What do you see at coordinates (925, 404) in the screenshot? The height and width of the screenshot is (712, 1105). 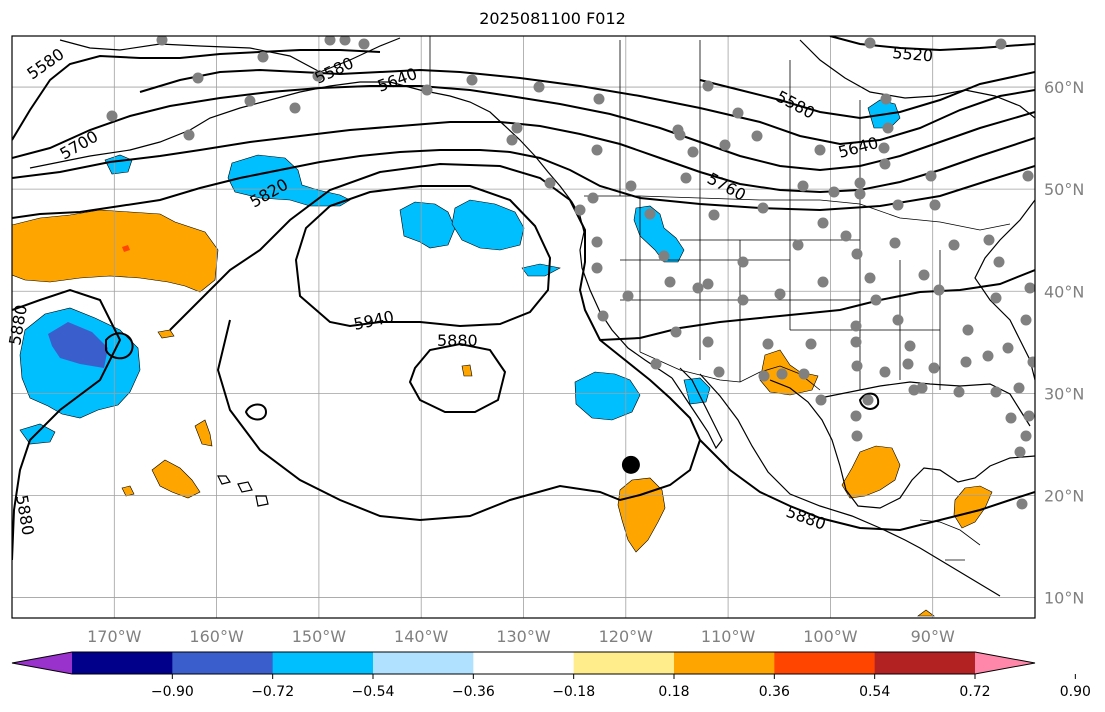 I see `gulf-coast-north` at bounding box center [925, 404].